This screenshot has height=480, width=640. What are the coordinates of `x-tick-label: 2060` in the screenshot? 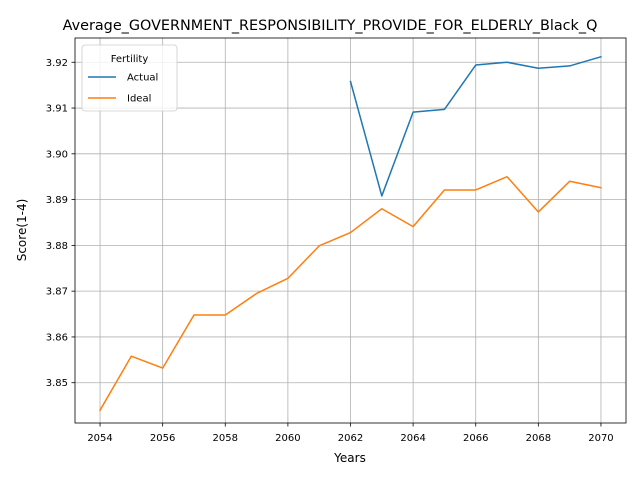 It's located at (287, 438).